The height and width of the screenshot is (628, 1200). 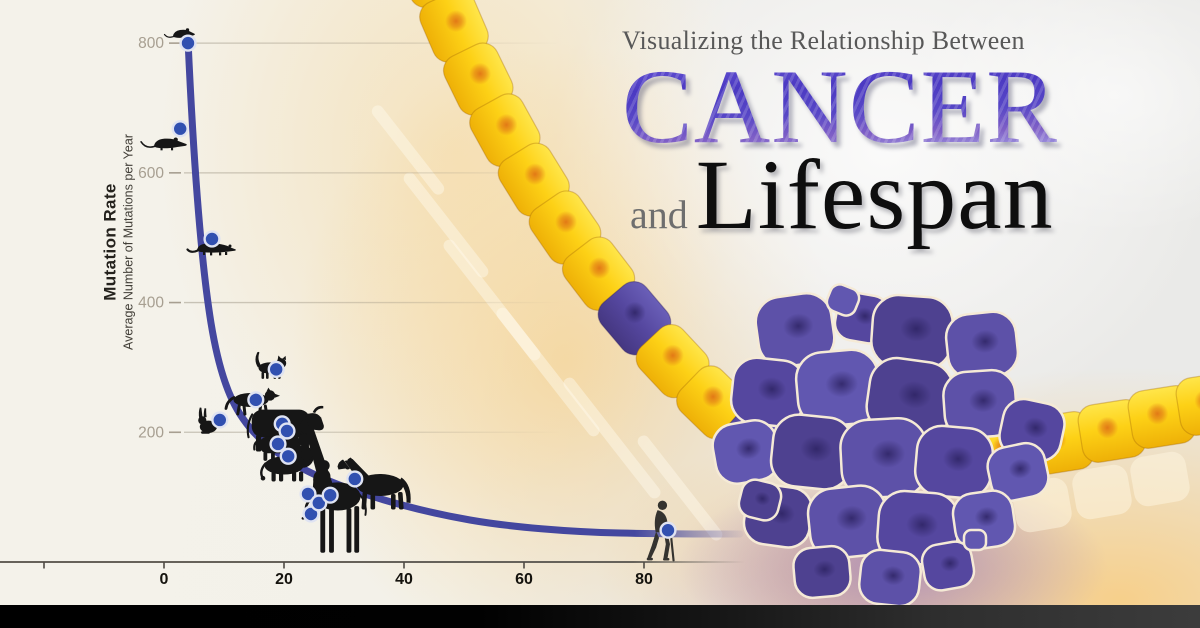 What do you see at coordinates (163, 144) in the screenshot?
I see `rat-silhouette` at bounding box center [163, 144].